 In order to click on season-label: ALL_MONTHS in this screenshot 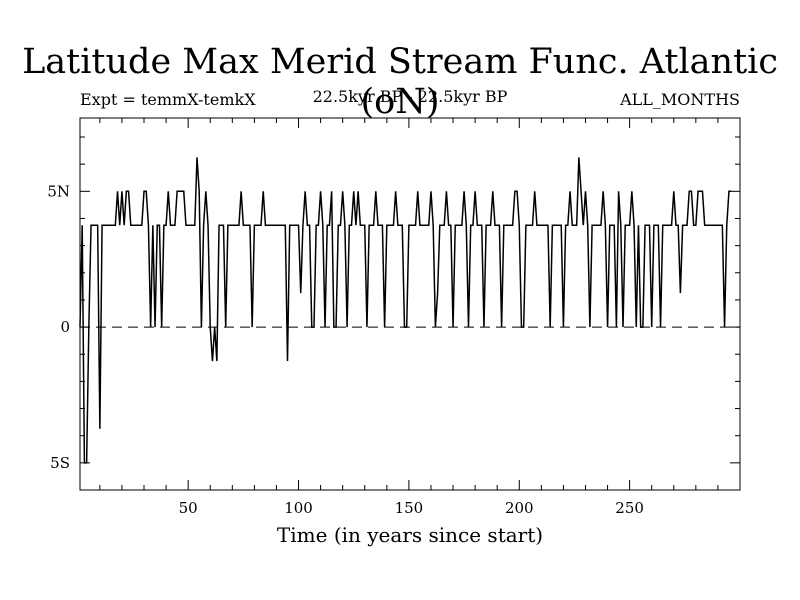, I will do `click(680, 99)`.